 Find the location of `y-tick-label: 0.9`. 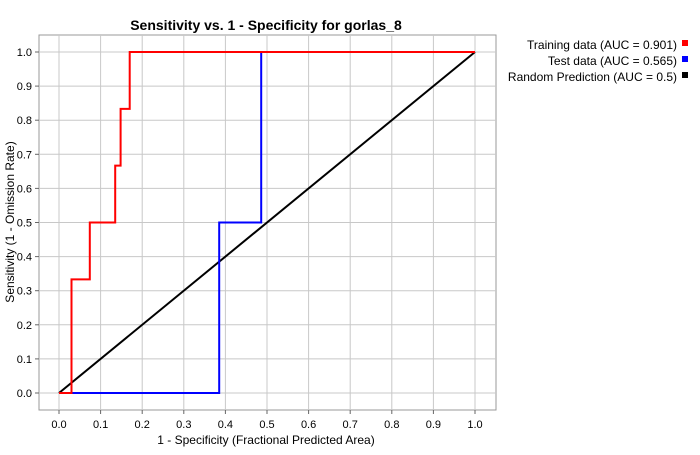

y-tick-label: 0.9 is located at coordinates (24, 87).